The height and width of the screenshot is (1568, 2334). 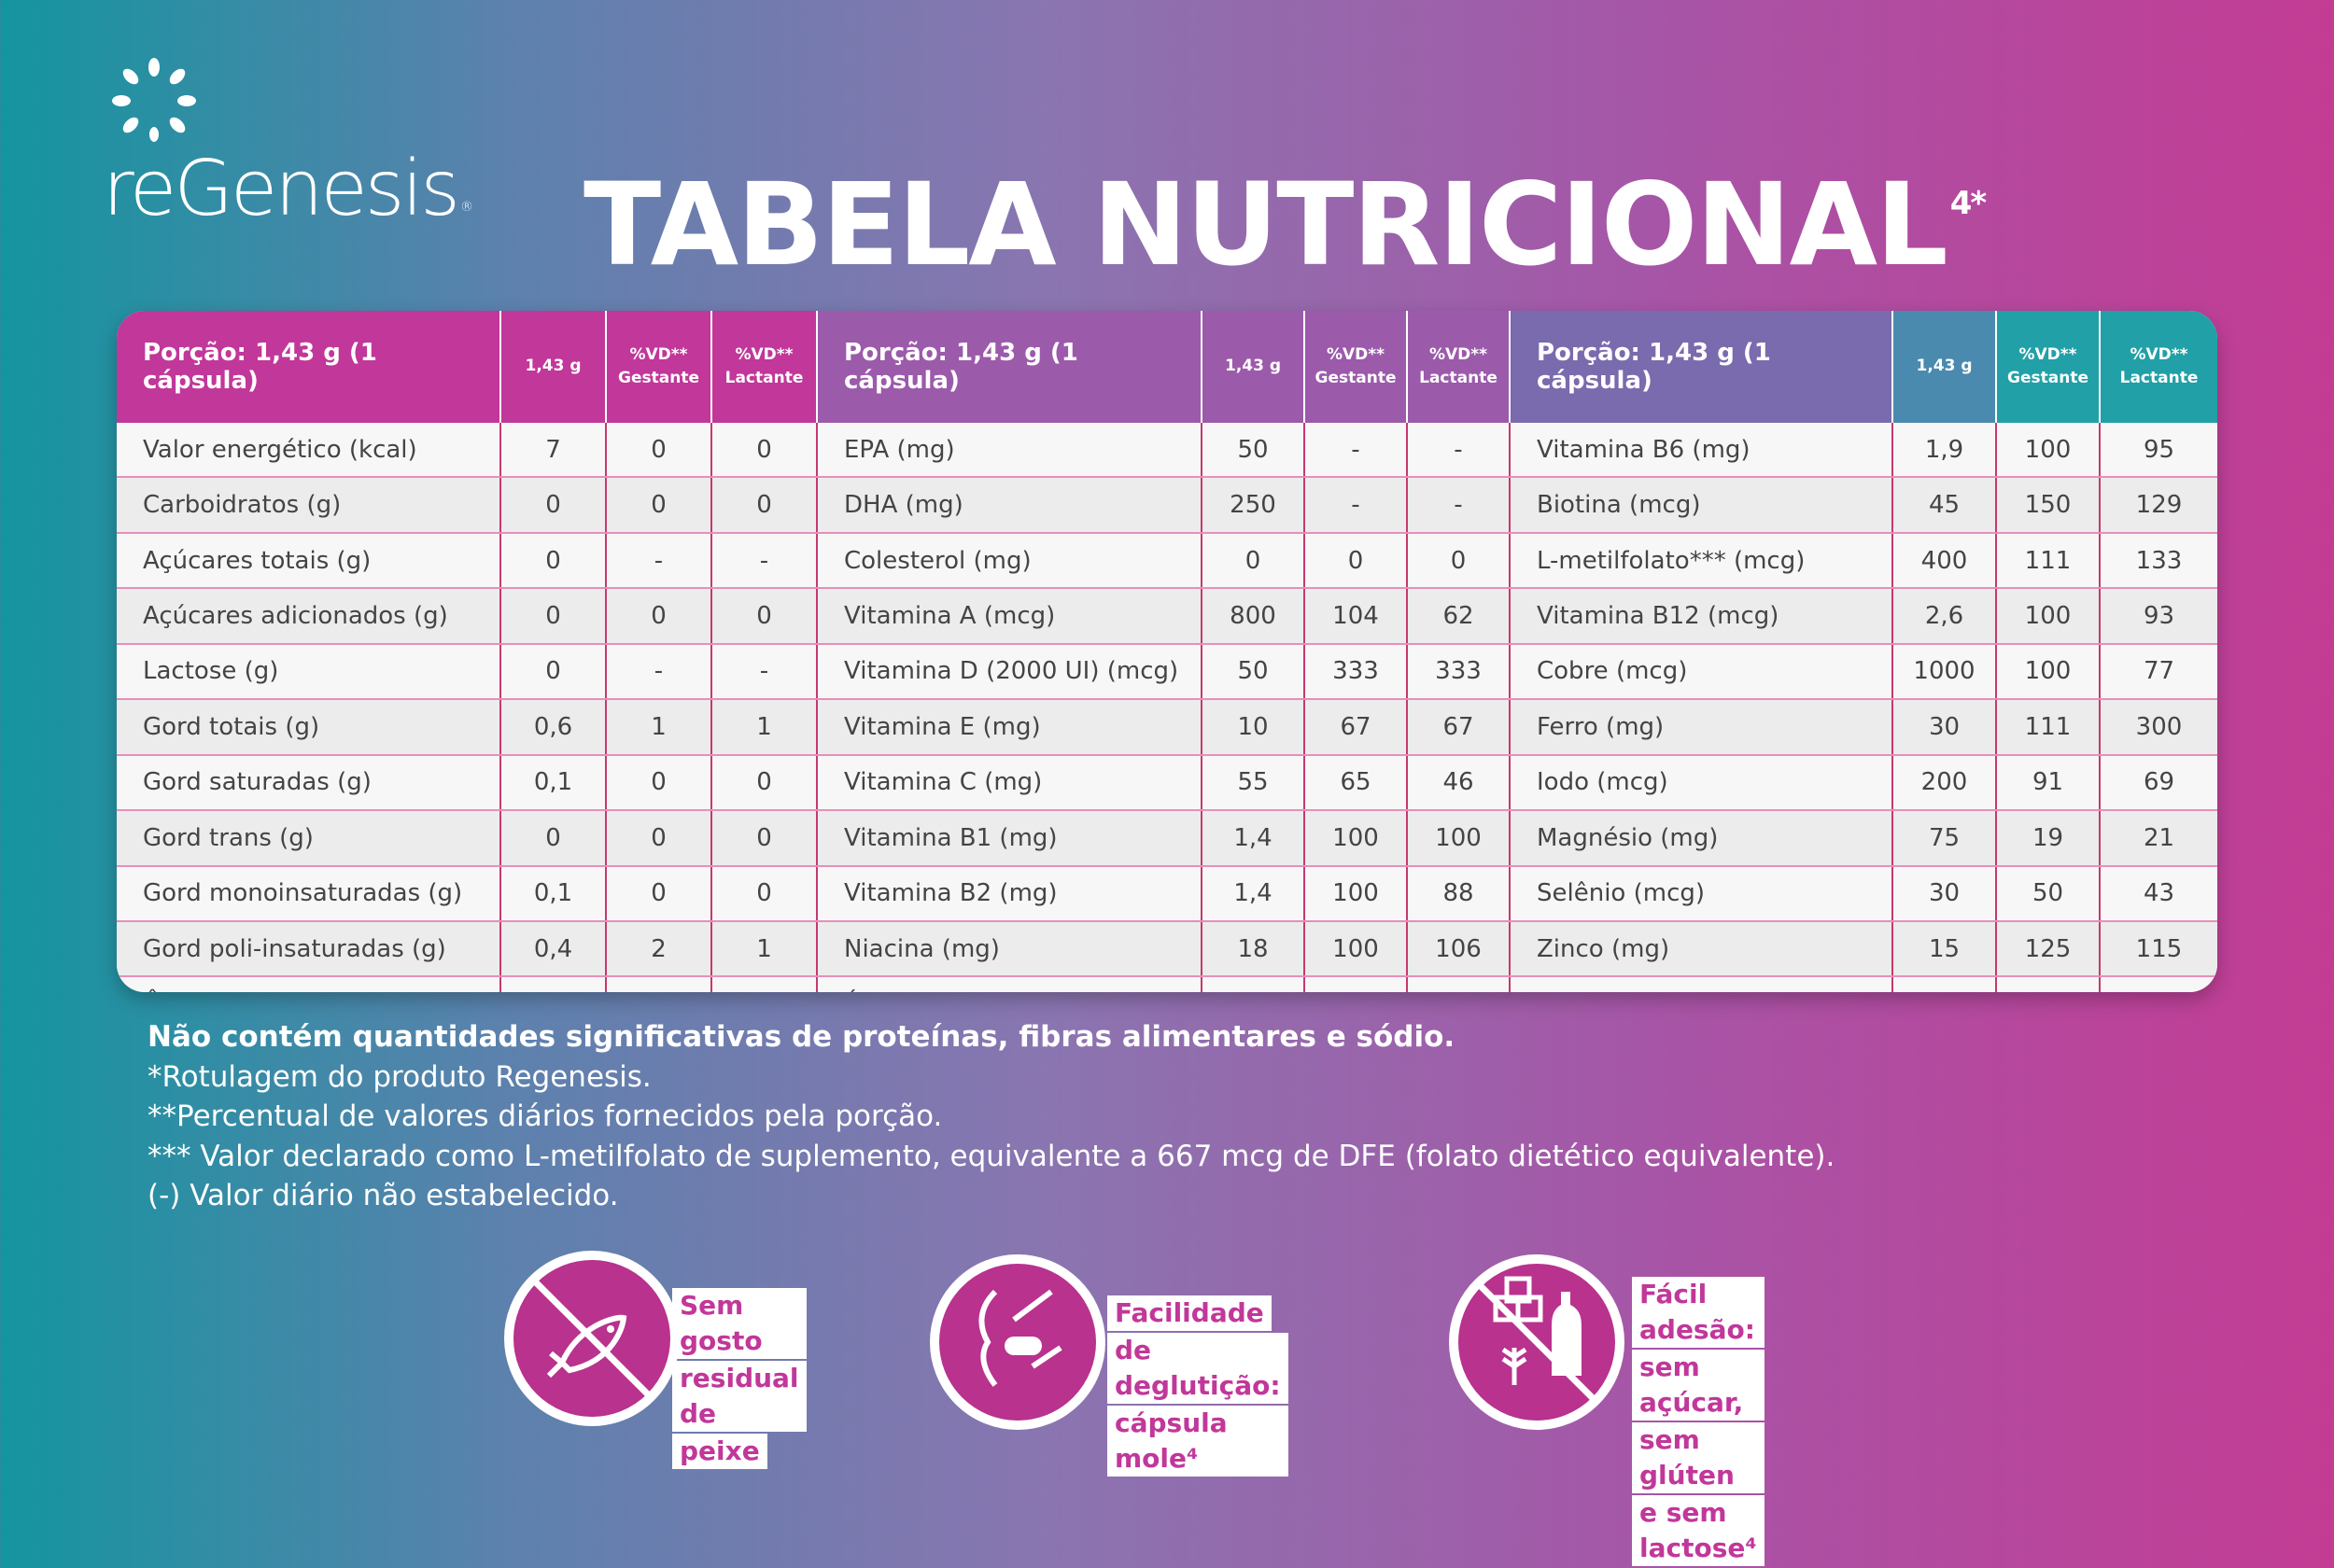 I want to click on nutrient-value-cell: 77, so click(x=2158, y=672).